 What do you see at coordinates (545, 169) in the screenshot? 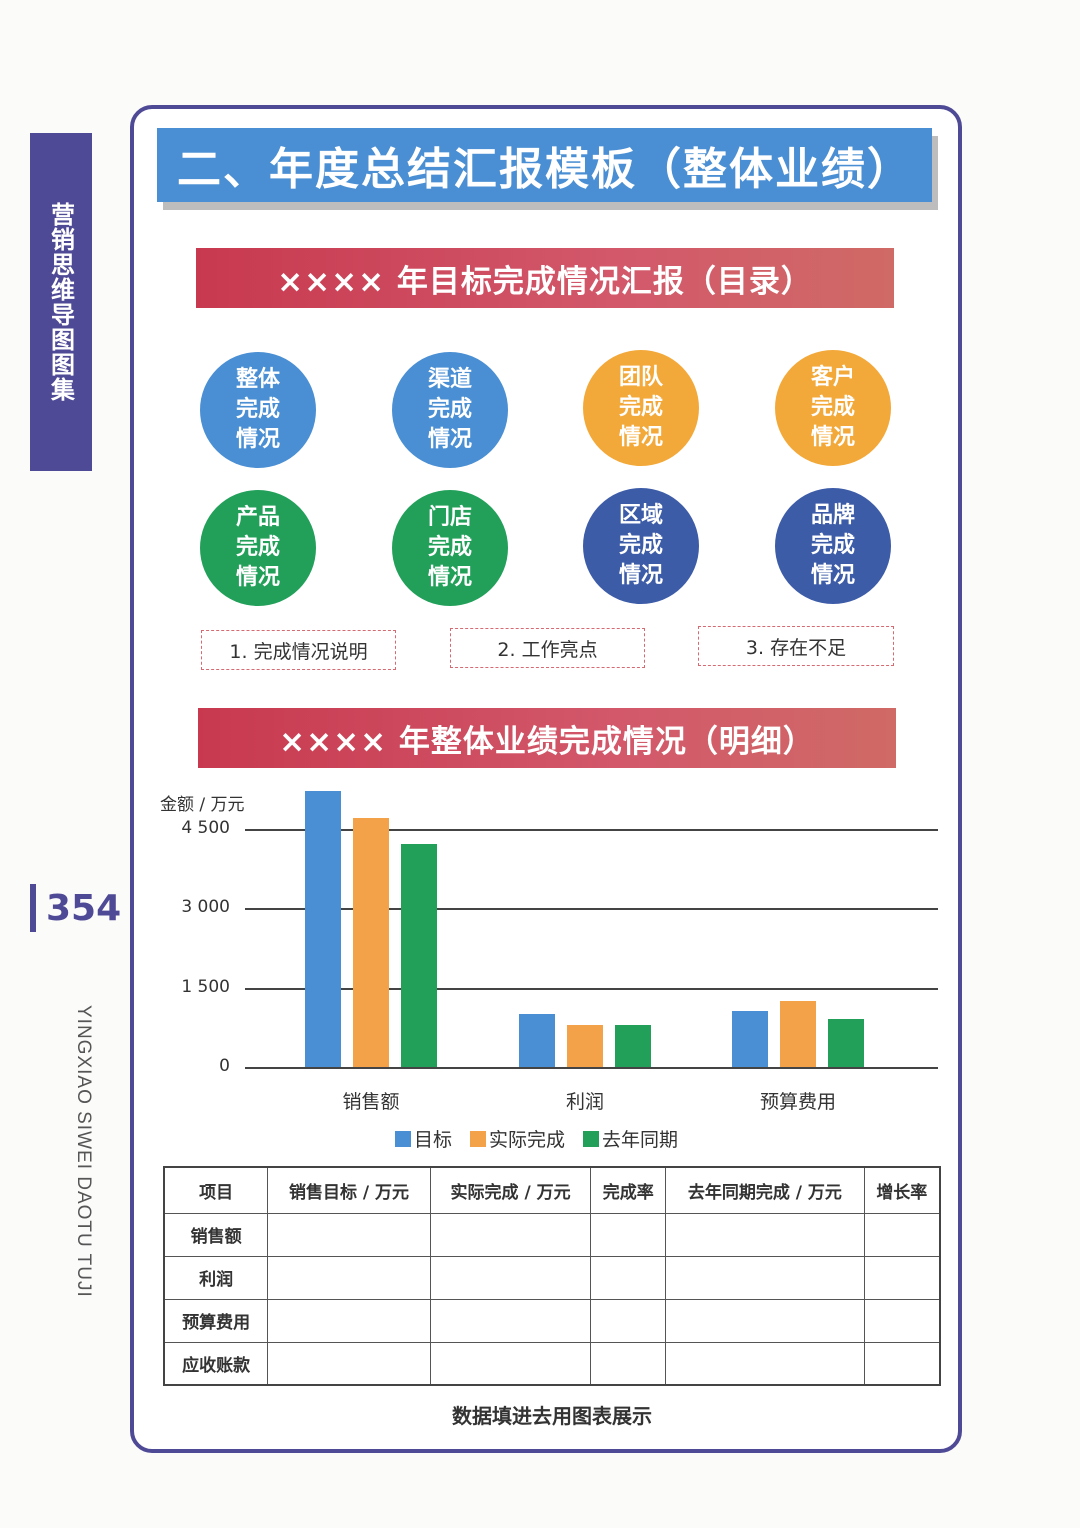
I see `page-title-text: 二、年度总结汇报模板（整体业绩）` at bounding box center [545, 169].